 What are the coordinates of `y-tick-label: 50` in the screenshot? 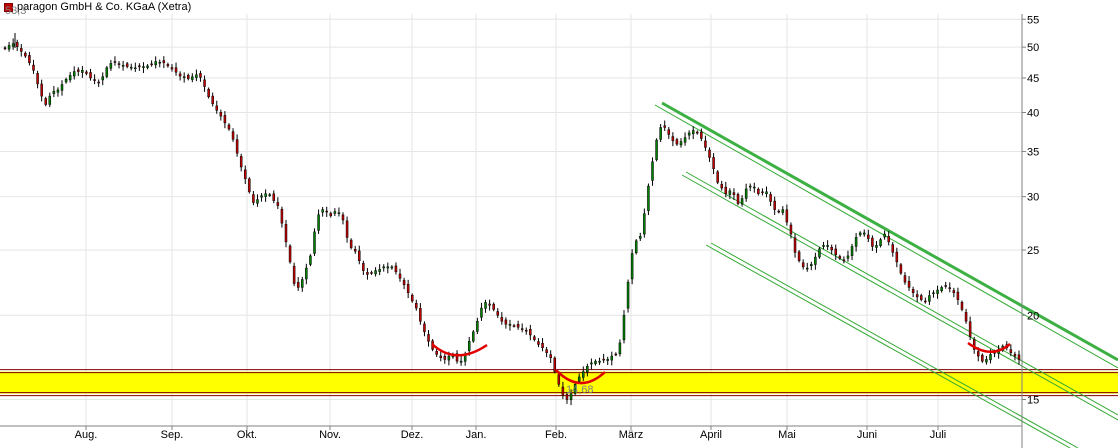 It's located at (1033, 48).